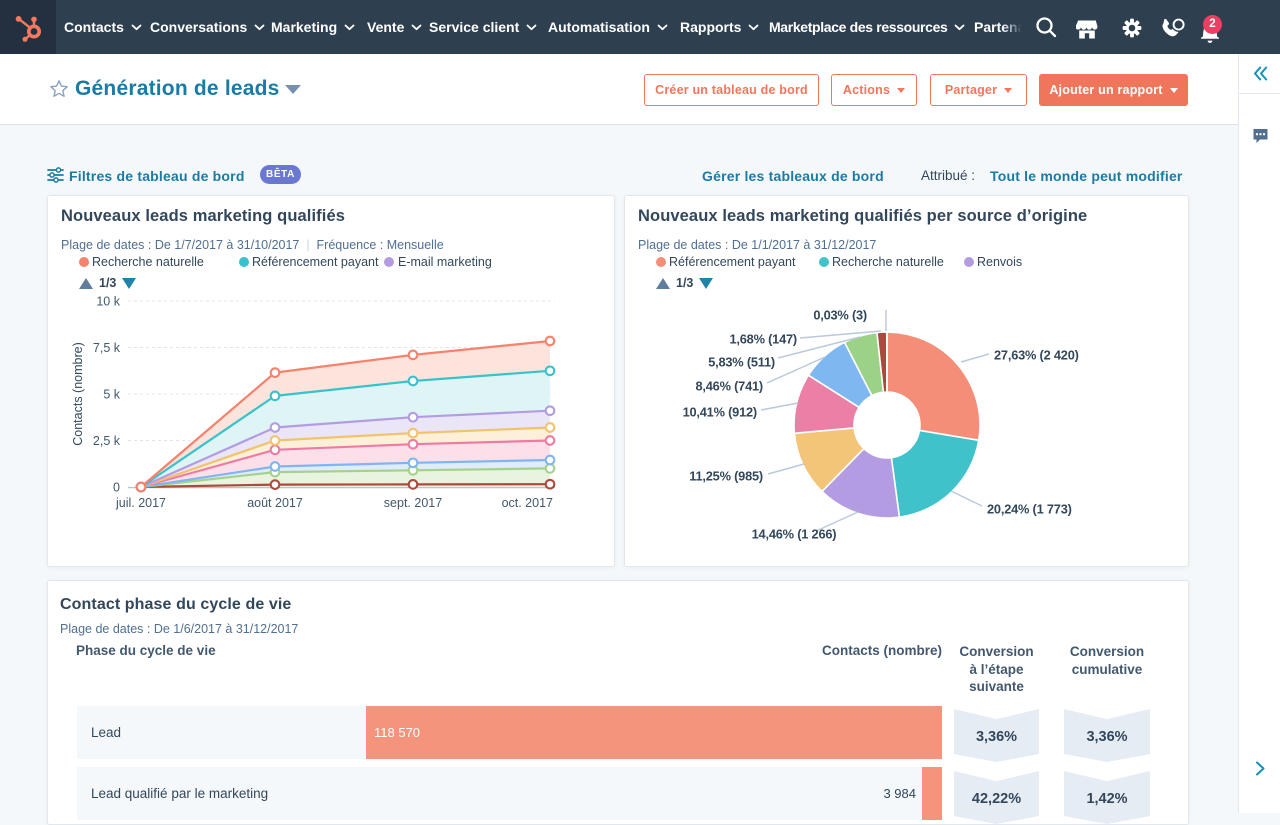  I want to click on svg-text: 20,24% (1 773), so click(1029, 509).